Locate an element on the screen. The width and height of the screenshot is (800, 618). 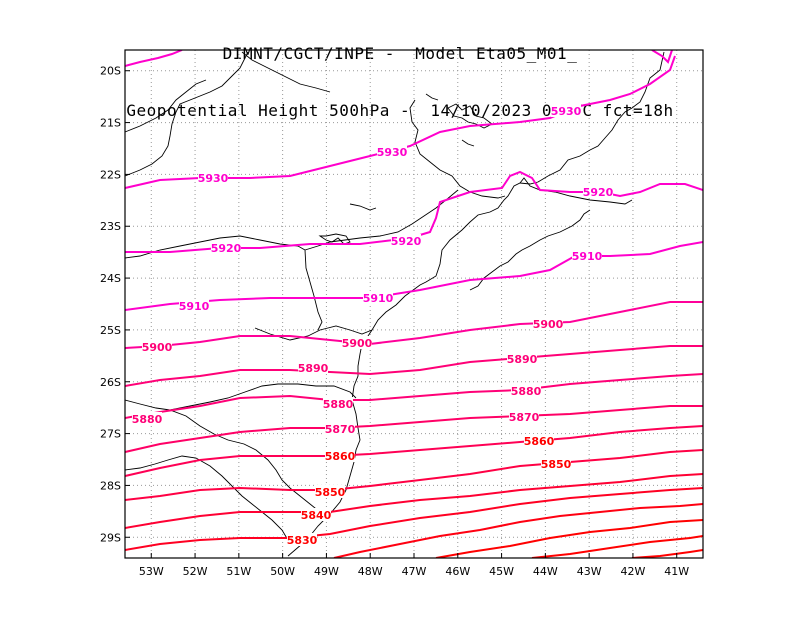
lat-label: 21S is located at coordinates (110, 123).